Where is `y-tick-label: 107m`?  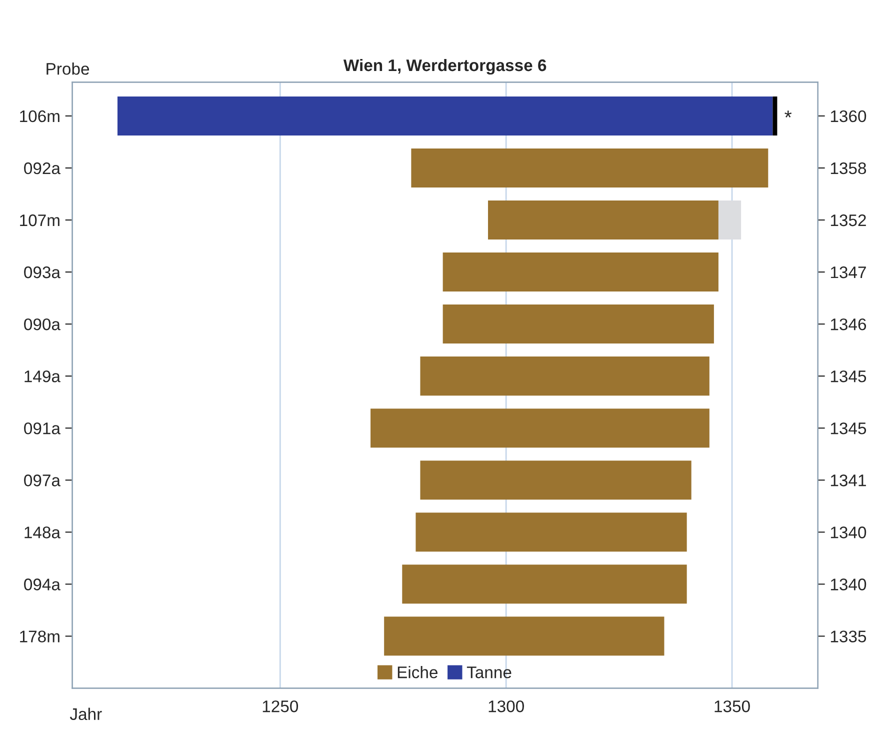
y-tick-label: 107m is located at coordinates (40, 220).